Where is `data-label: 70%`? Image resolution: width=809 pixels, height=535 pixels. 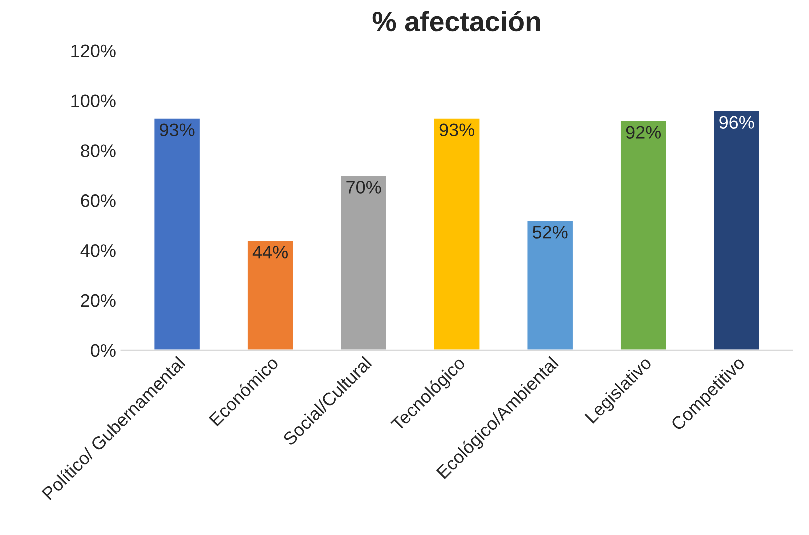
data-label: 70% is located at coordinates (364, 187).